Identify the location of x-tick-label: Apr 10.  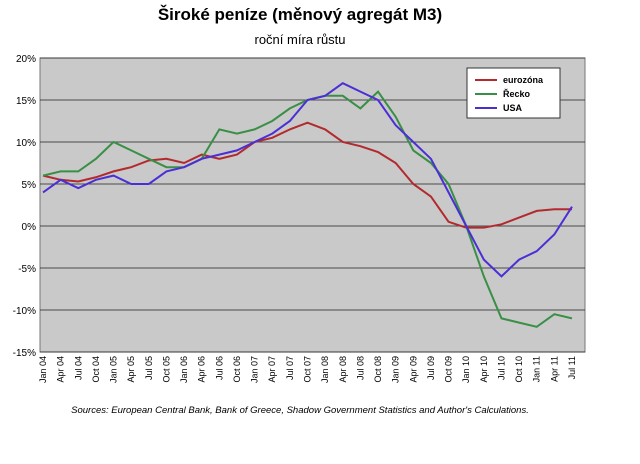
(484, 369).